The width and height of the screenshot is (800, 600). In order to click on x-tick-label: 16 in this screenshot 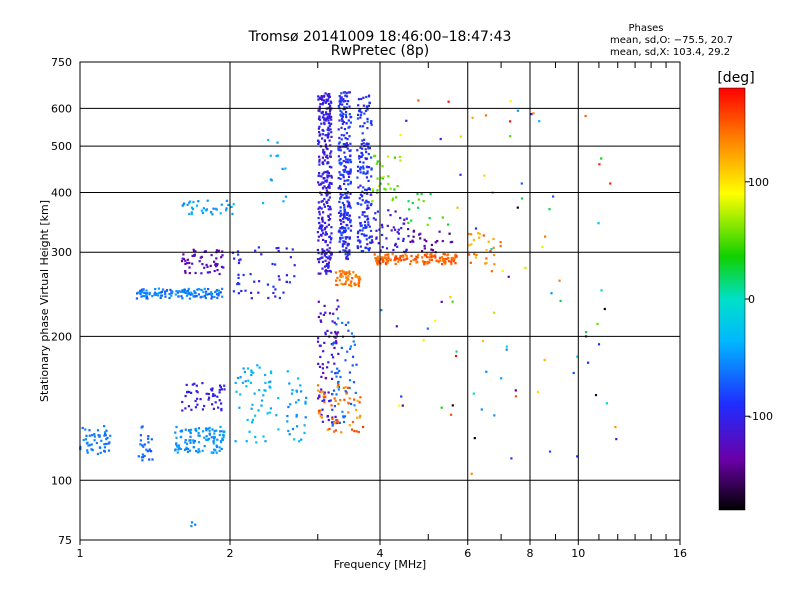, I will do `click(680, 553)`.